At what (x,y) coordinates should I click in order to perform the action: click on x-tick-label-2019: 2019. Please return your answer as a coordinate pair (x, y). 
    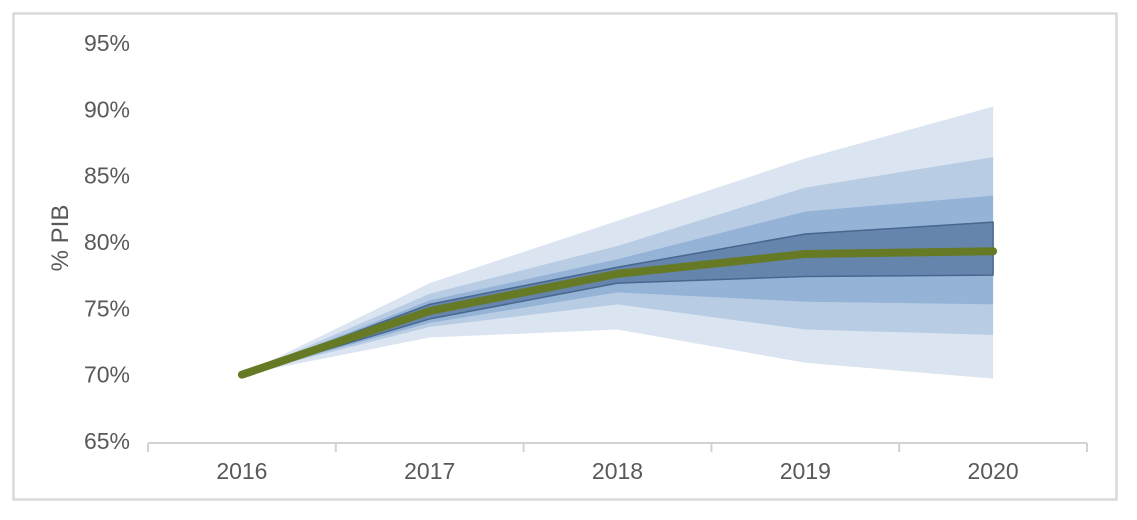
    Looking at the image, I should click on (805, 471).